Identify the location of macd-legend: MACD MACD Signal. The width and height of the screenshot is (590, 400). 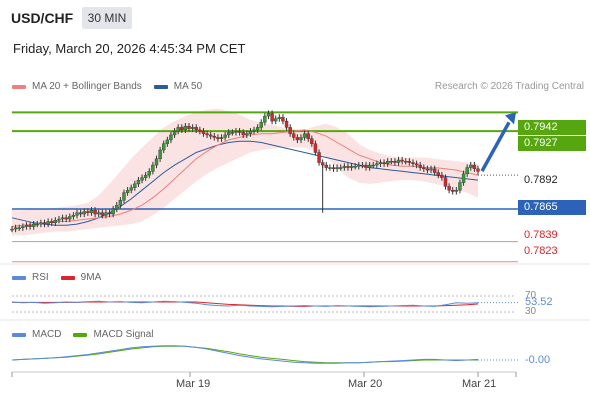
(88, 334).